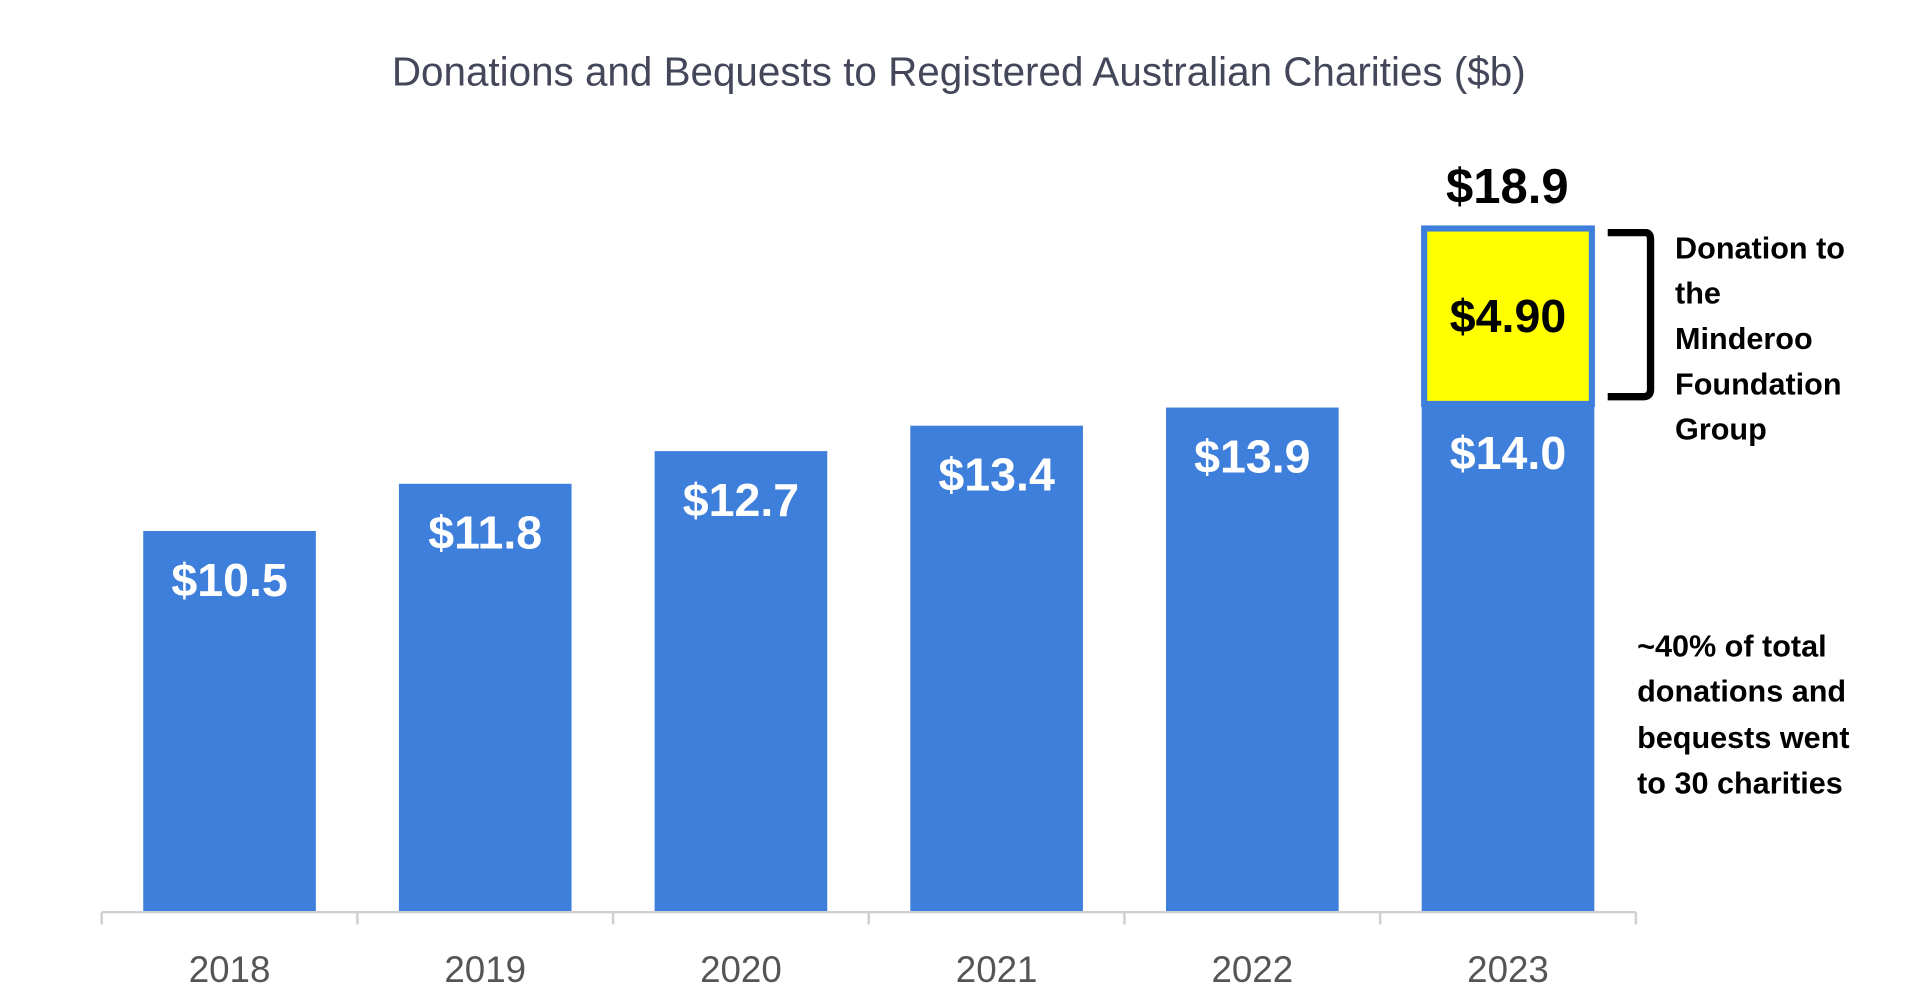 The height and width of the screenshot is (1004, 1920). What do you see at coordinates (1732, 646) in the screenshot?
I see `side-note-line: ~40% of total` at bounding box center [1732, 646].